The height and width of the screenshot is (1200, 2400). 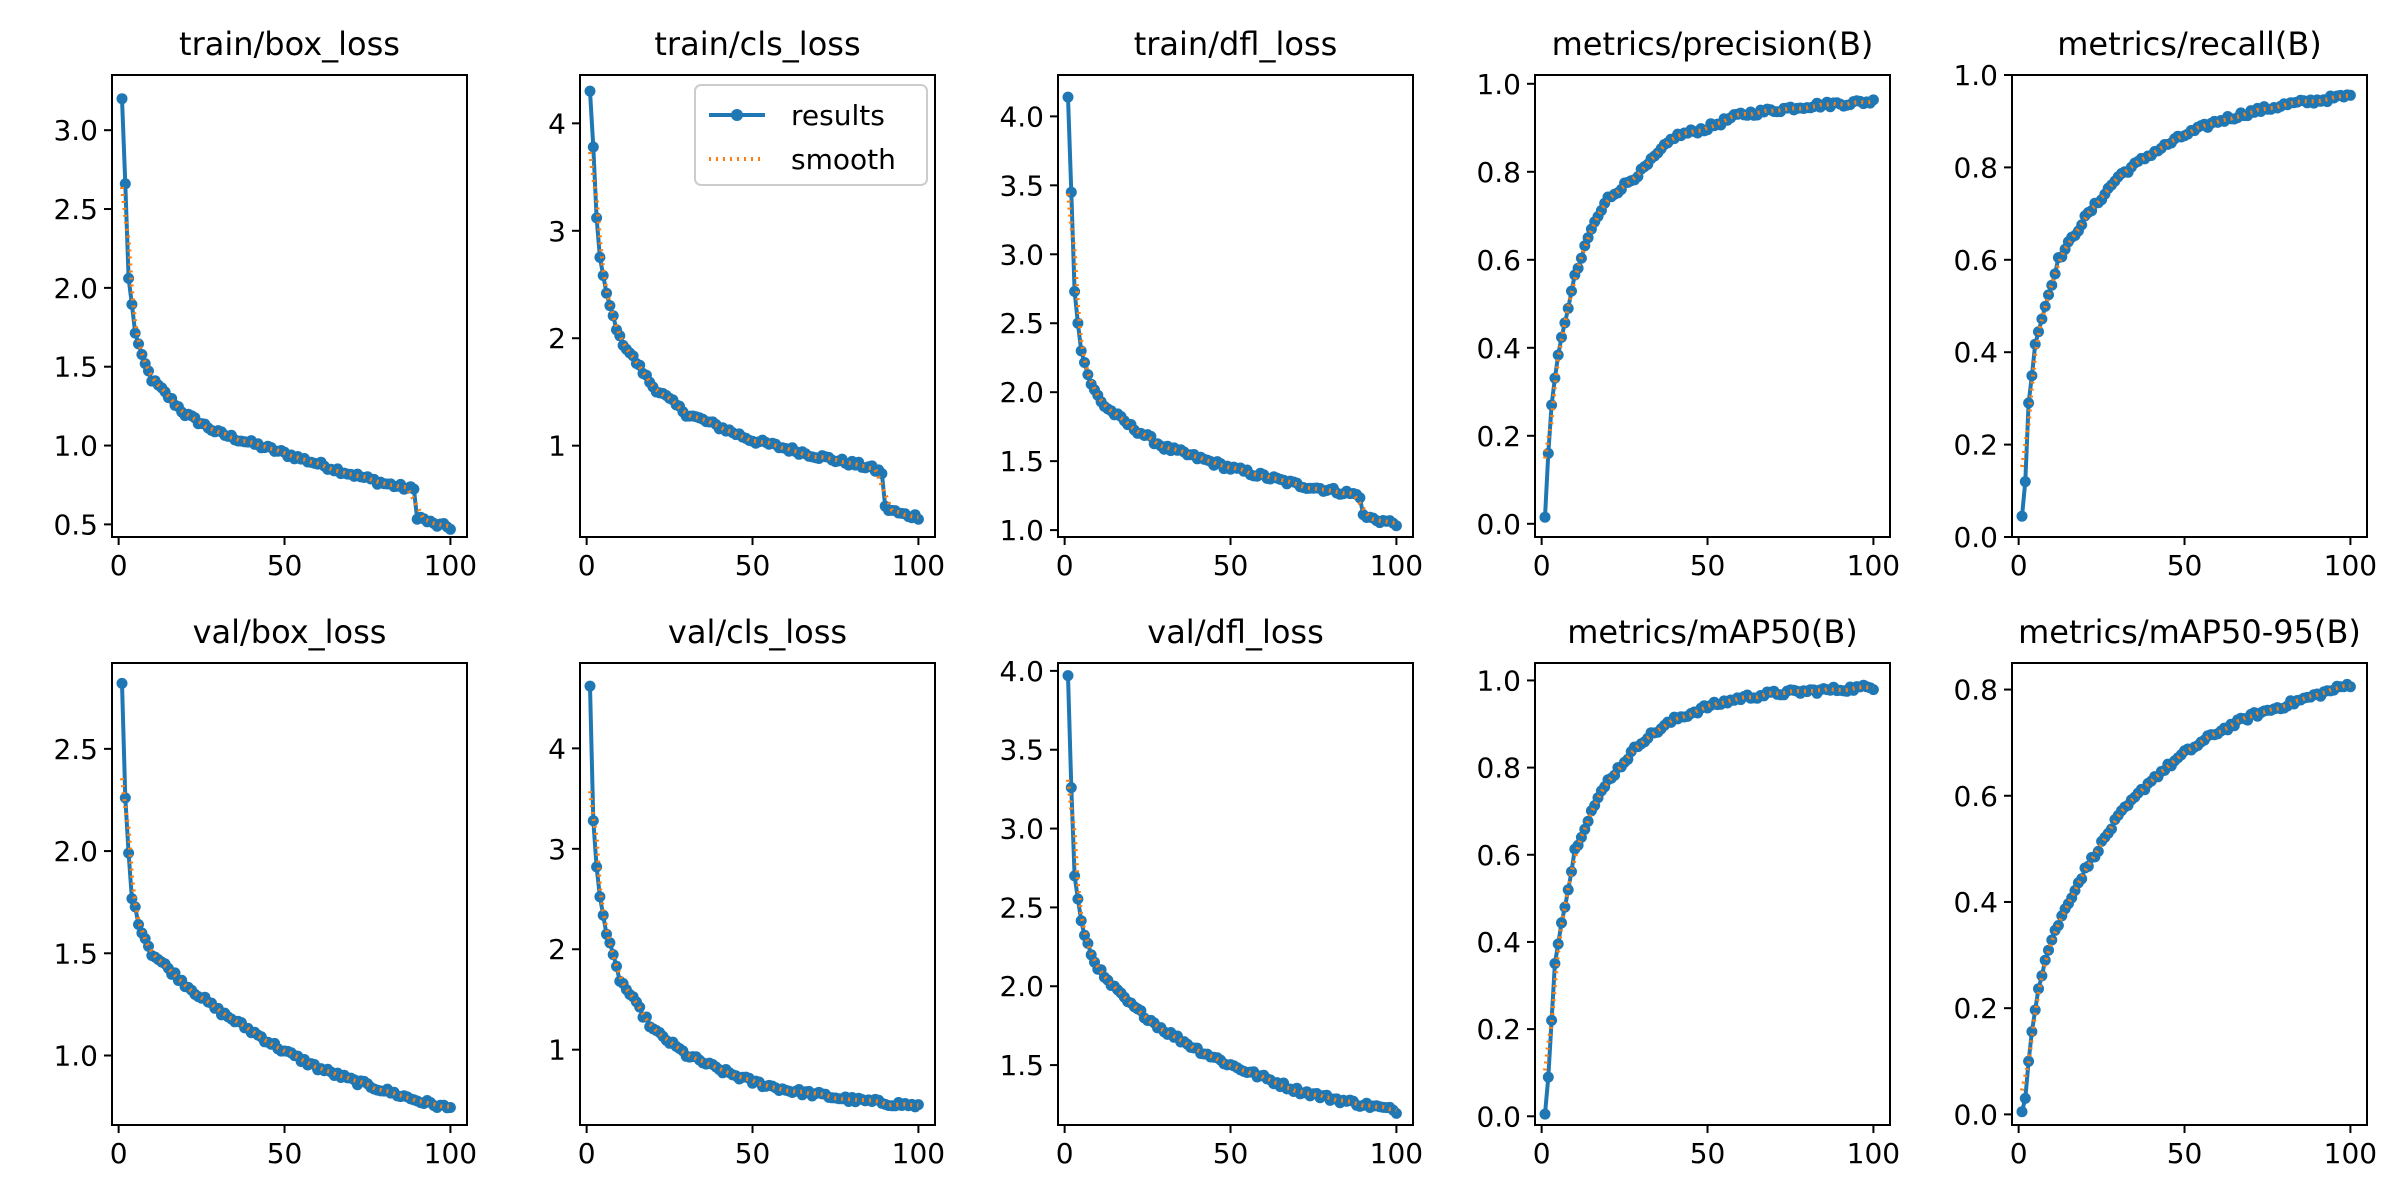 I want to click on y-tick-label: 4.0, so click(x=1021, y=116).